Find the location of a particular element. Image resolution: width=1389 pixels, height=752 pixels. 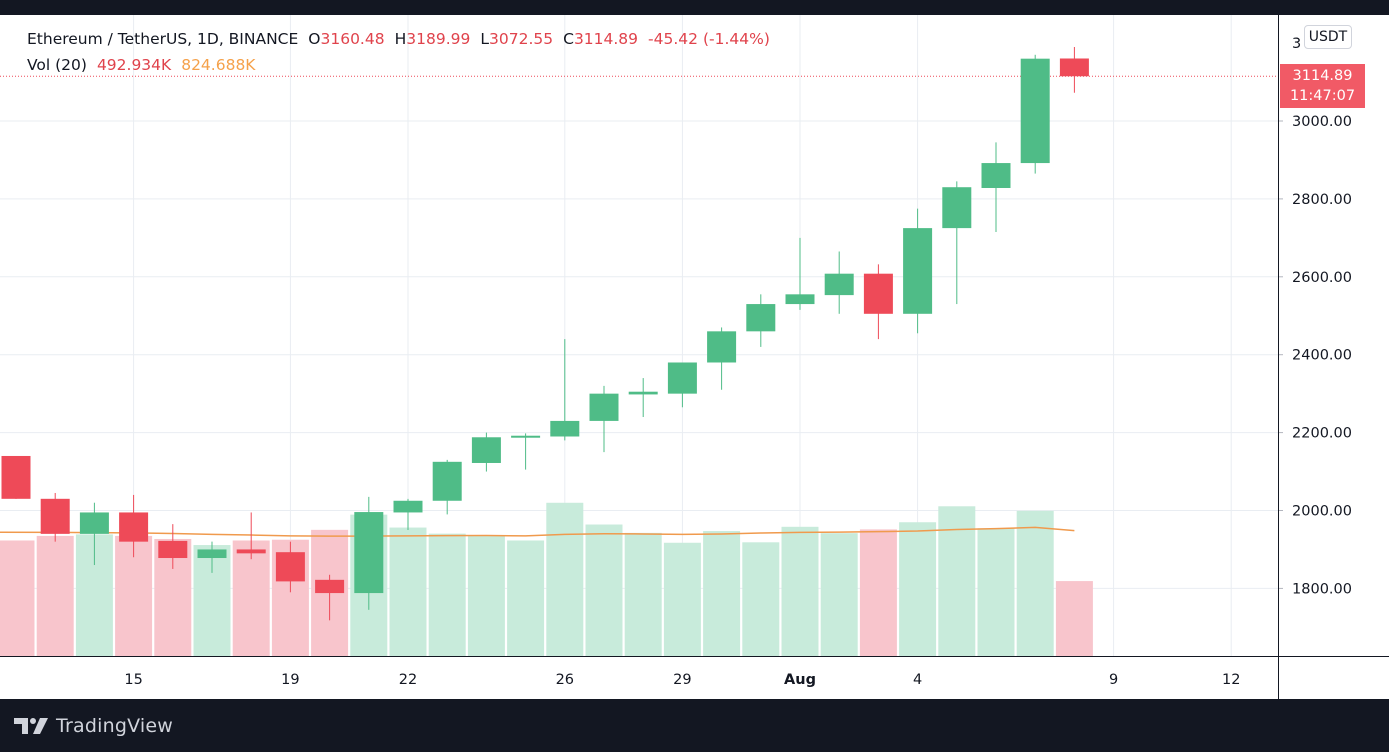

time-axis-background is located at coordinates (694, 677).